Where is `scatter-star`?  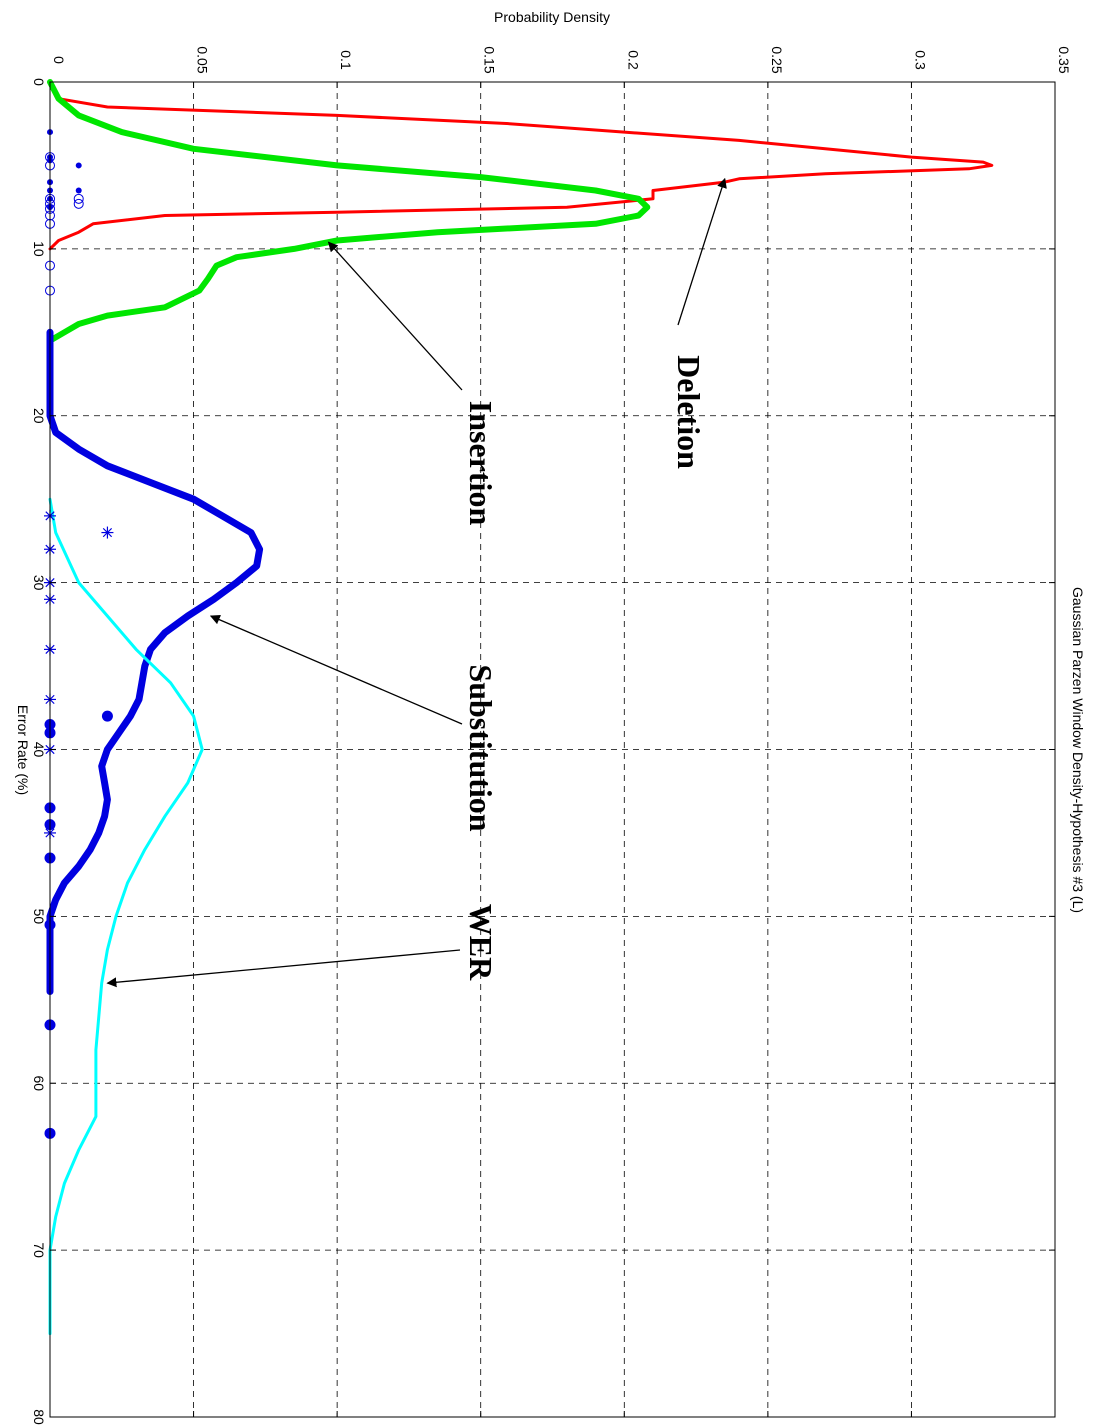
scatter-star is located at coordinates (107, 532).